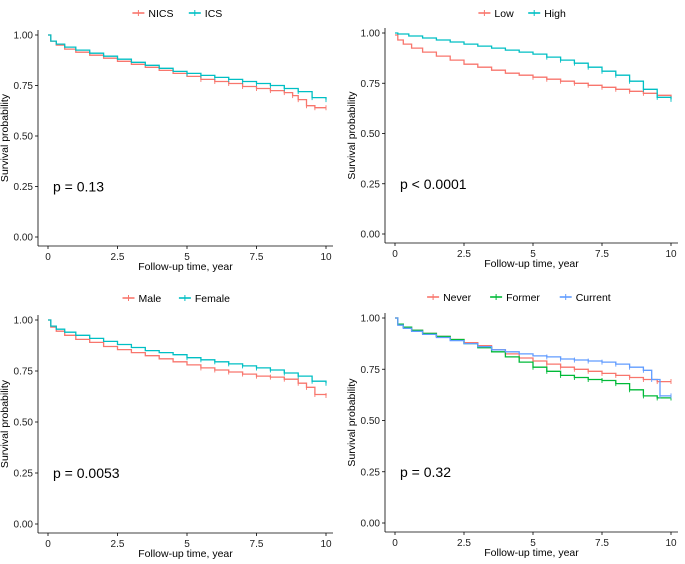 Image resolution: width=685 pixels, height=564 pixels. What do you see at coordinates (212, 299) in the screenshot?
I see `legend-label-female: Female` at bounding box center [212, 299].